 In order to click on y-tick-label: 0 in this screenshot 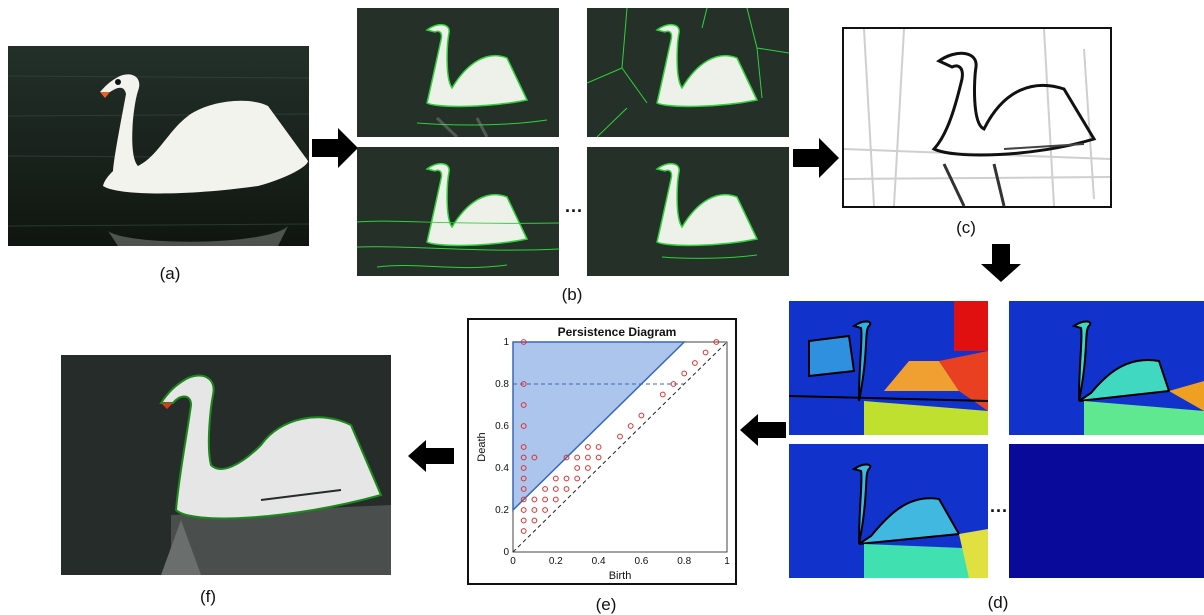, I will do `click(506, 552)`.